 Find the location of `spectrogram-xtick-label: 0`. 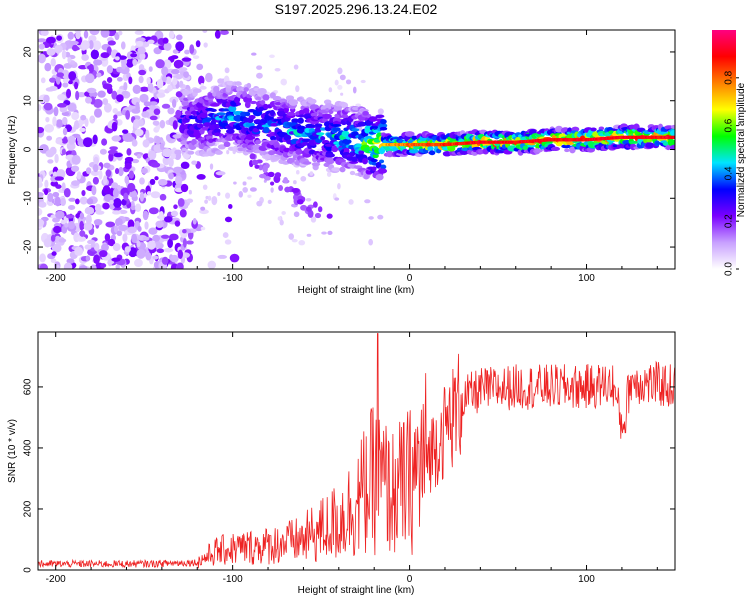

spectrogram-xtick-label: 0 is located at coordinates (410, 278).